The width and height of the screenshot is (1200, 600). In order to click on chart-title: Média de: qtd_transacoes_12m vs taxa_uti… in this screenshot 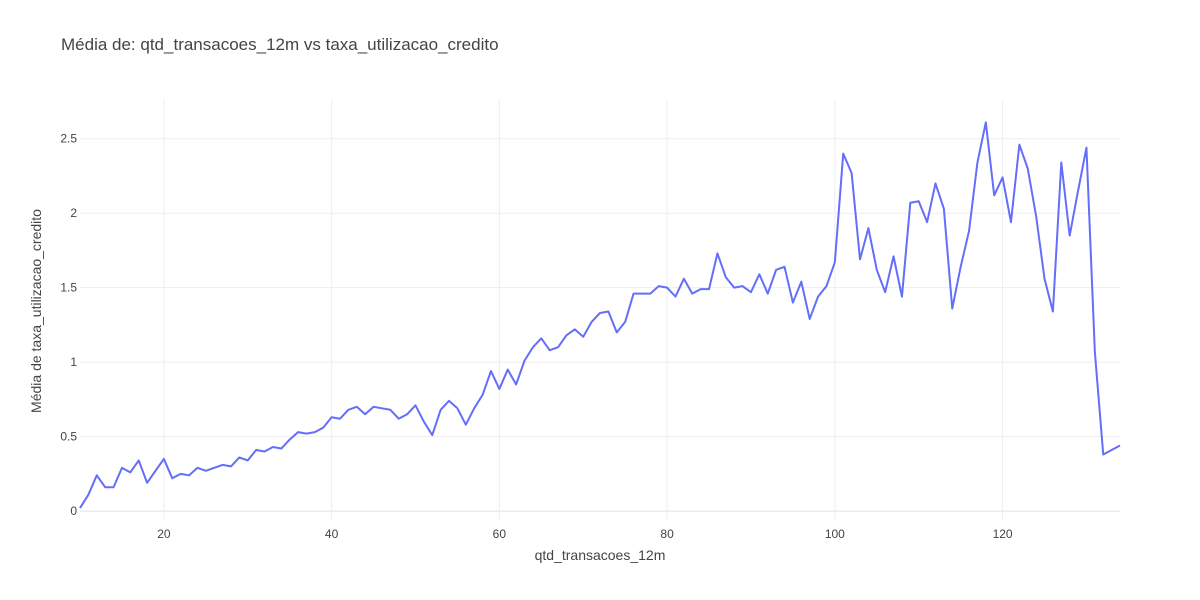, I will do `click(280, 44)`.